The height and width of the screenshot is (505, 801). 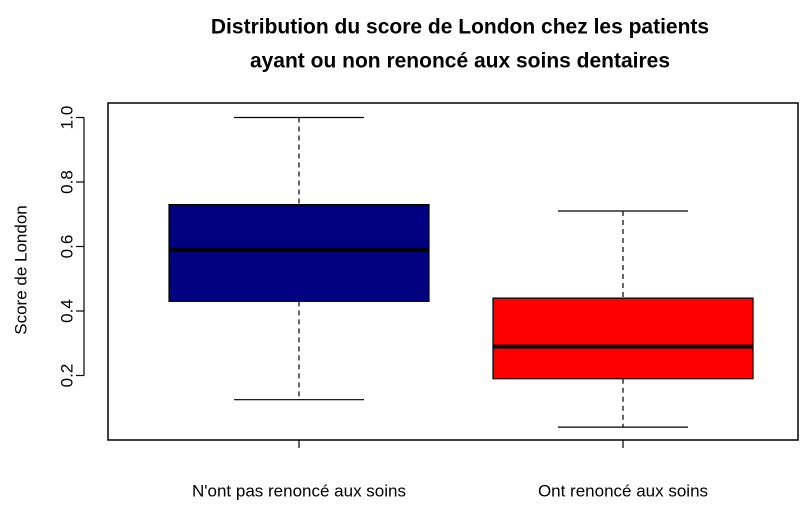 What do you see at coordinates (460, 61) in the screenshot?
I see `chart-title: ayant ou non renoncé aux soins dentaires` at bounding box center [460, 61].